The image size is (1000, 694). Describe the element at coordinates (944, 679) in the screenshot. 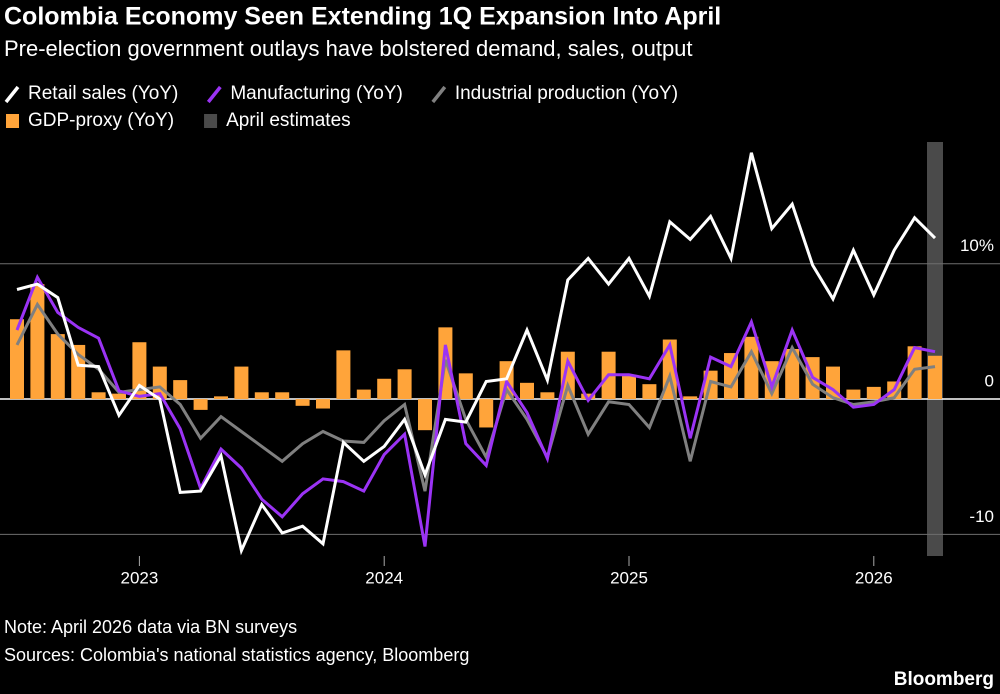

I see `brand: Bloomberg` at that location.